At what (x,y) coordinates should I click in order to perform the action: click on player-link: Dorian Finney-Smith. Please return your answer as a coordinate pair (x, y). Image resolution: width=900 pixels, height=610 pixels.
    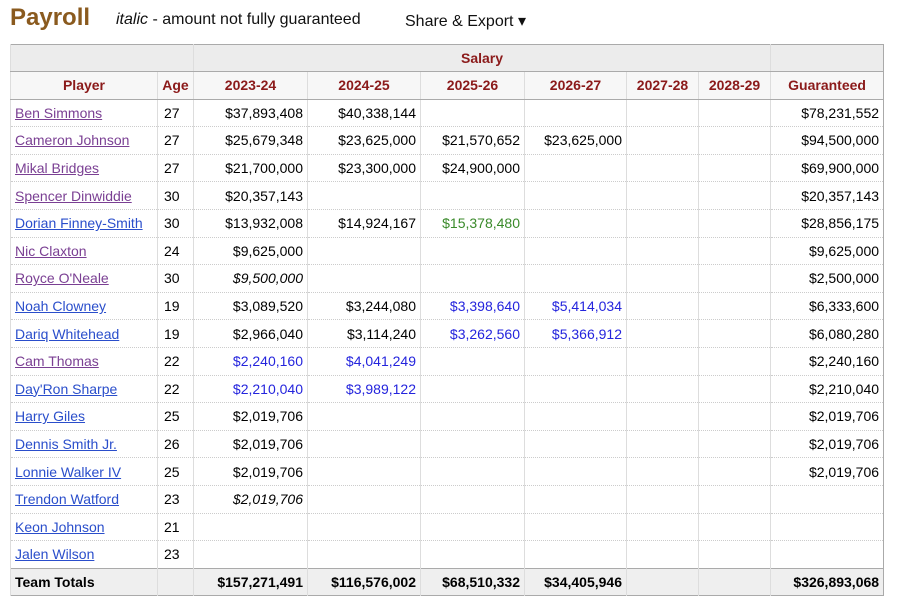
    Looking at the image, I should click on (79, 223).